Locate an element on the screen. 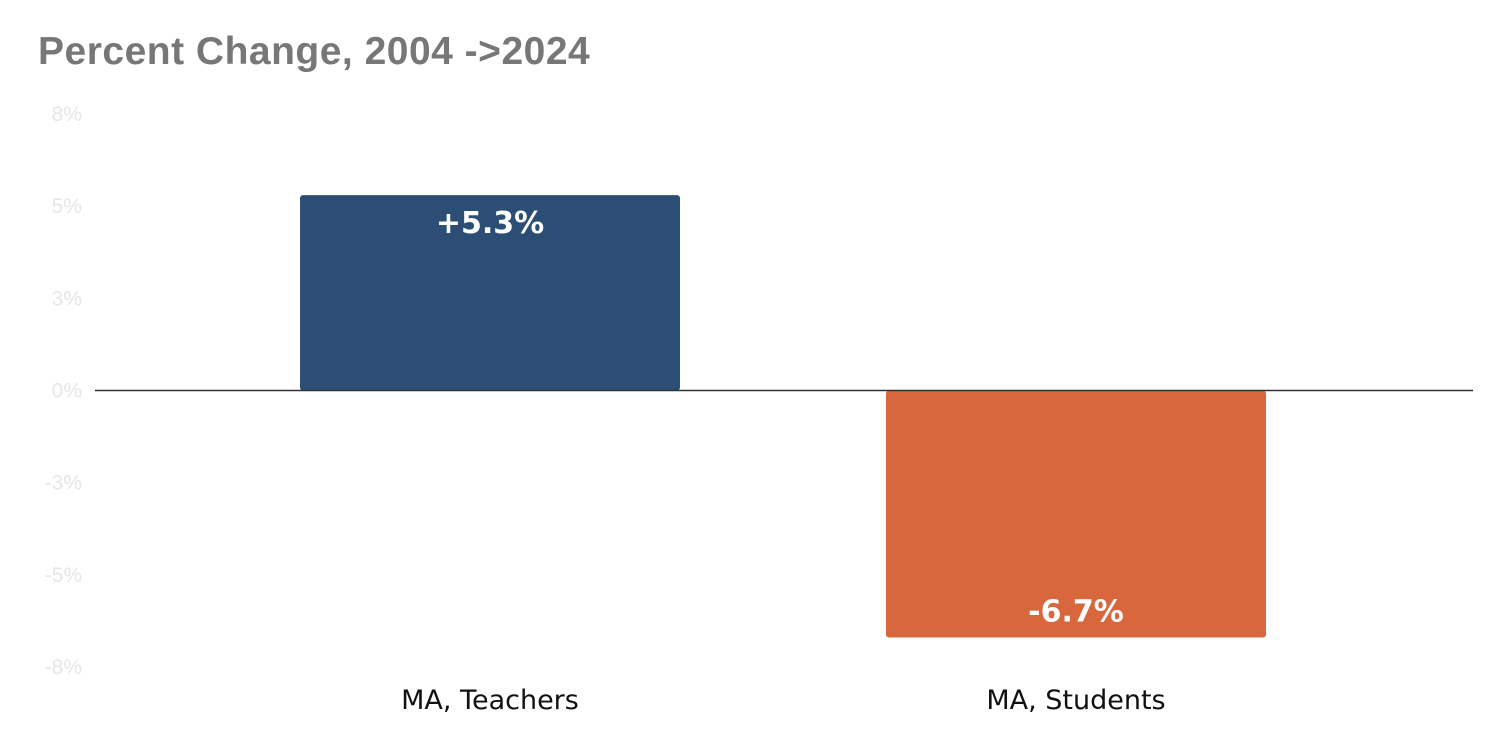  chart-title: Percent Change, 2004 ->2024 is located at coordinates (314, 51).